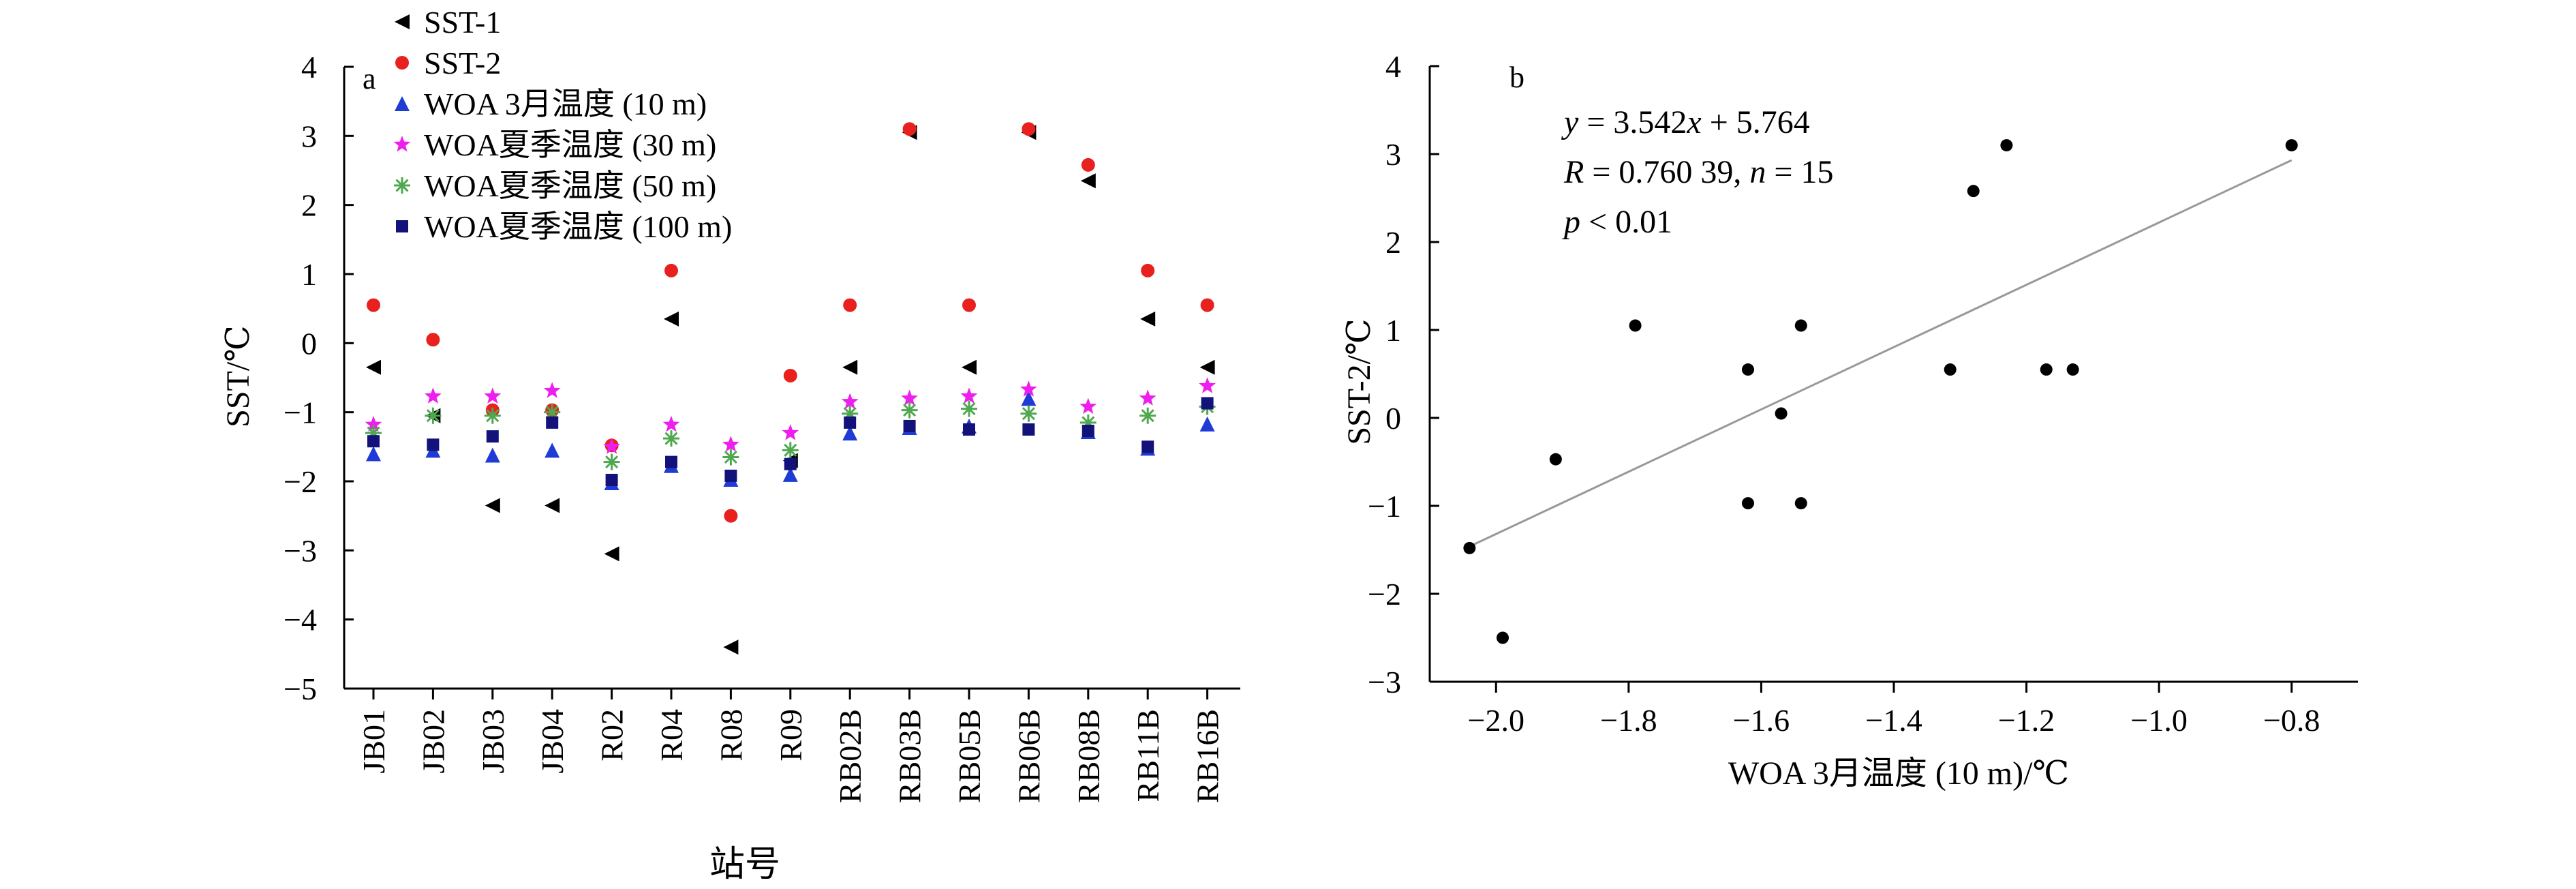 The height and width of the screenshot is (889, 2576). What do you see at coordinates (1384, 682) in the screenshot?
I see `panel-b-y-tick-label: −3` at bounding box center [1384, 682].